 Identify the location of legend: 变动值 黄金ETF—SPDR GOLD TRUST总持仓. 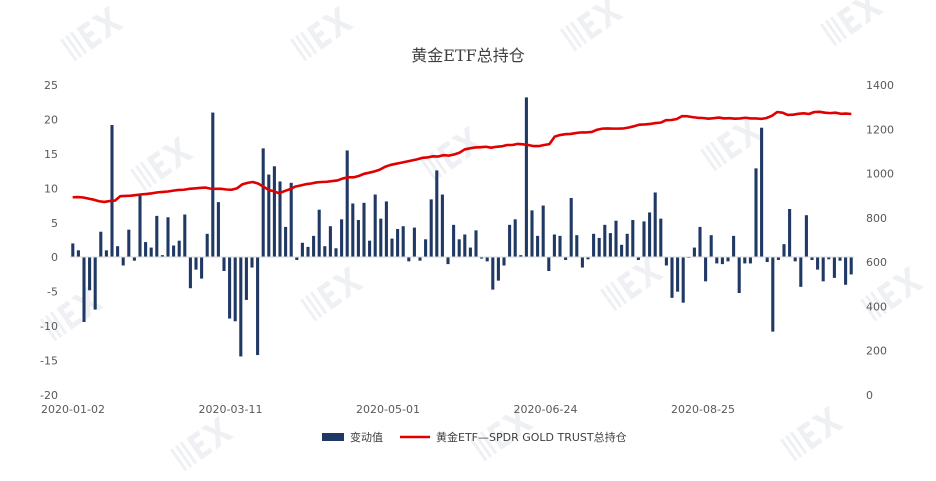
(474, 437).